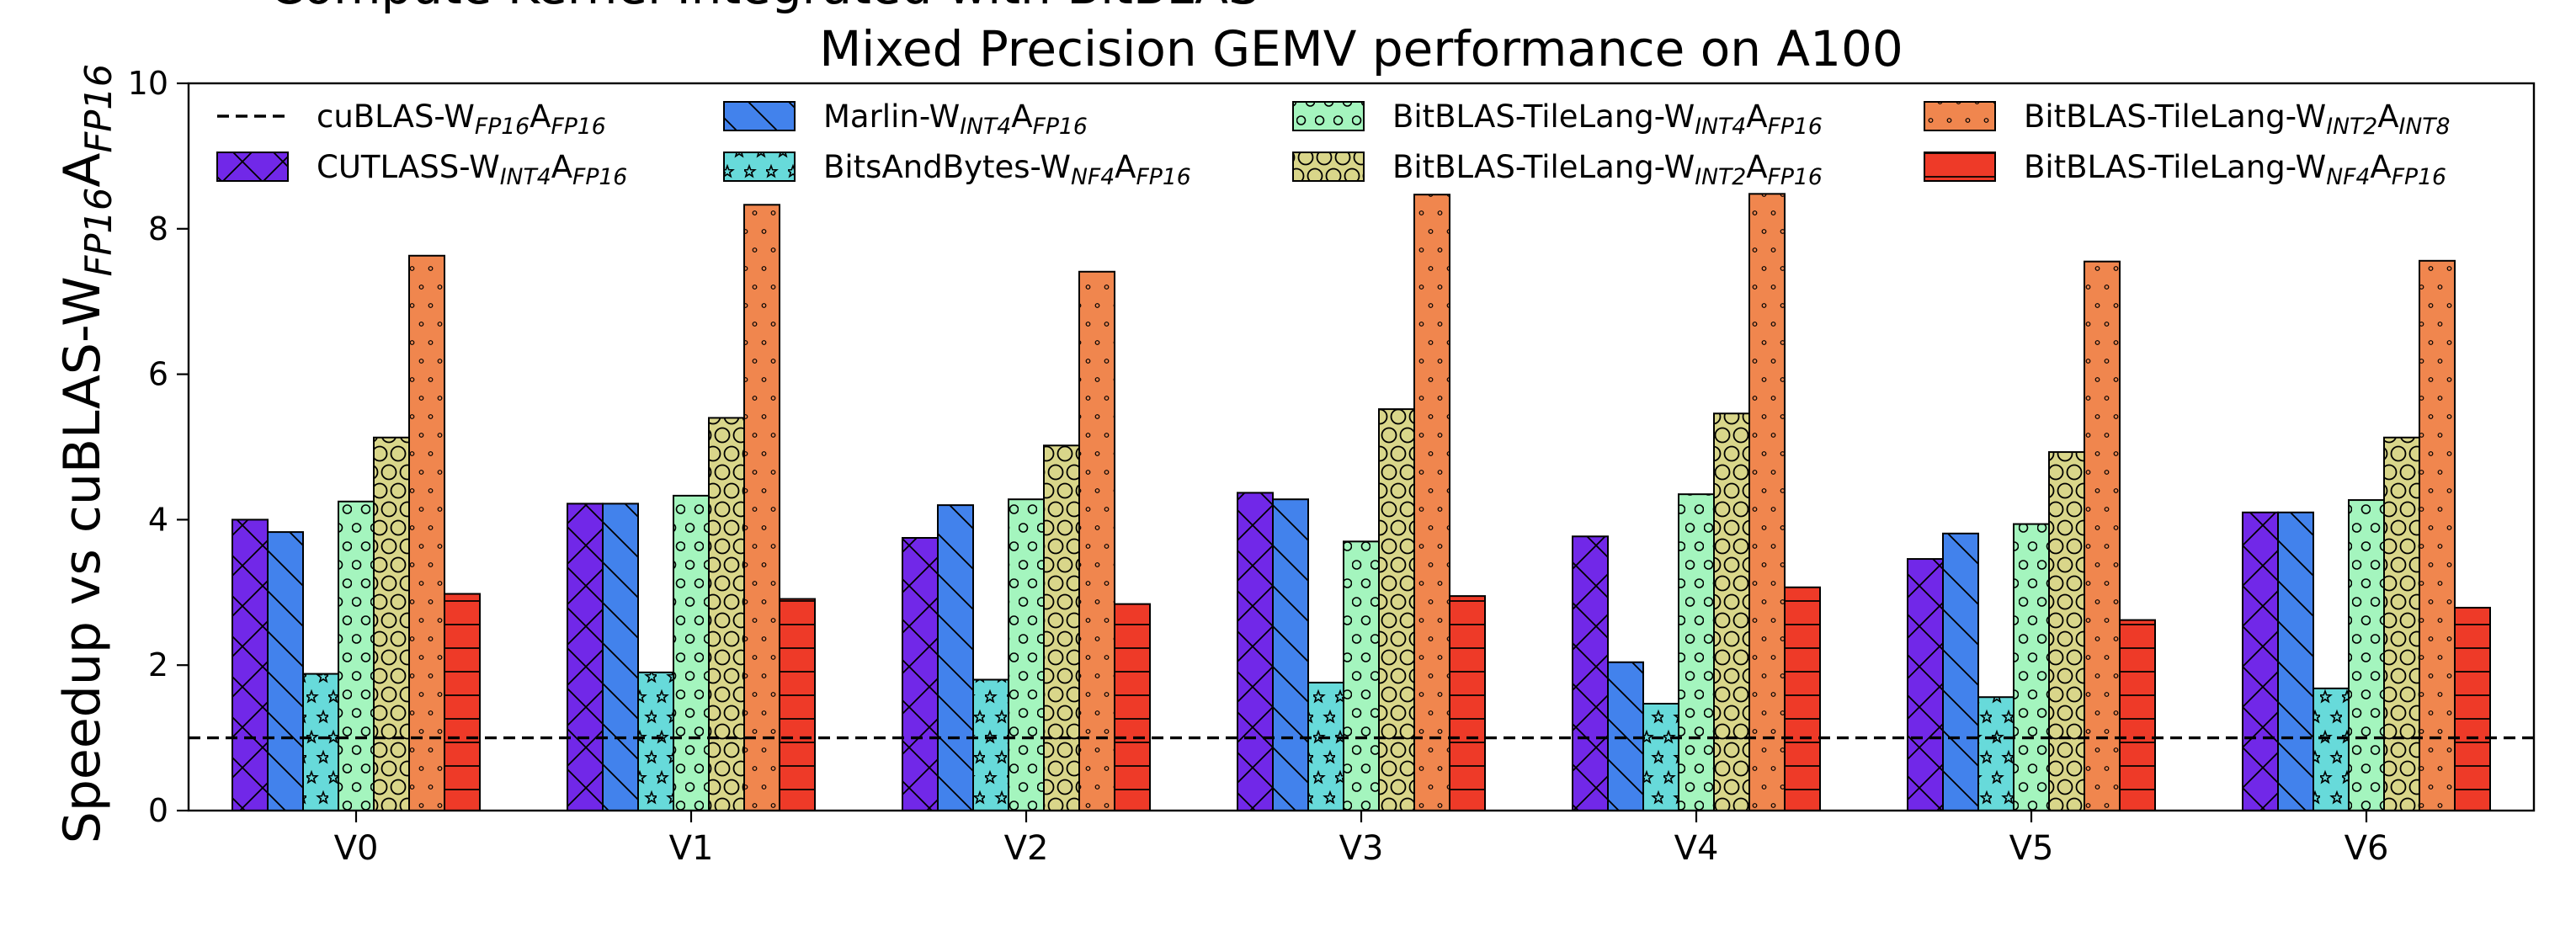  Describe the element at coordinates (2238, 119) in the screenshot. I see `legend-label: BitBLAS-TileLang-WINT2AINT8` at that location.